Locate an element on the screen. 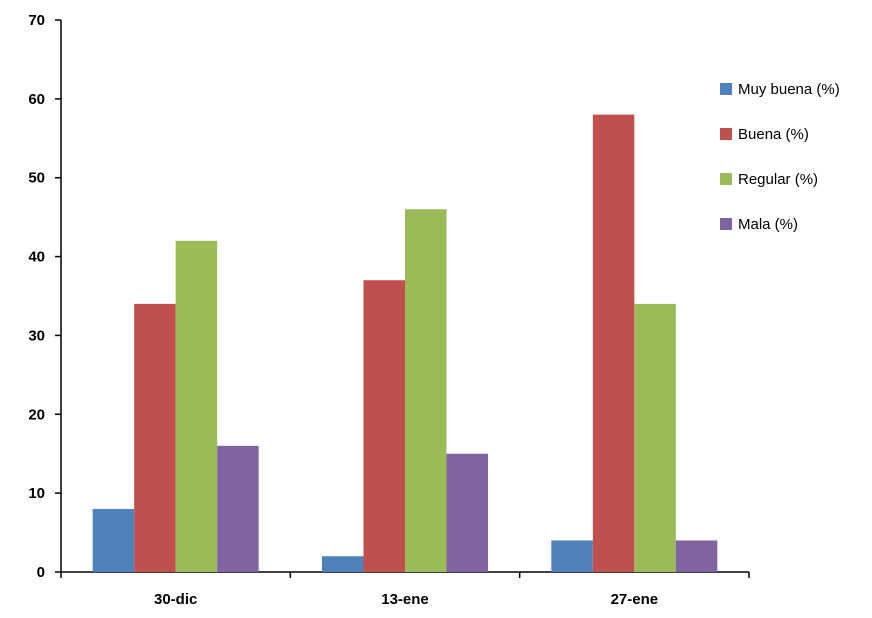  x-axis: 30-dic 13-ene 27-ene is located at coordinates (405, 589).